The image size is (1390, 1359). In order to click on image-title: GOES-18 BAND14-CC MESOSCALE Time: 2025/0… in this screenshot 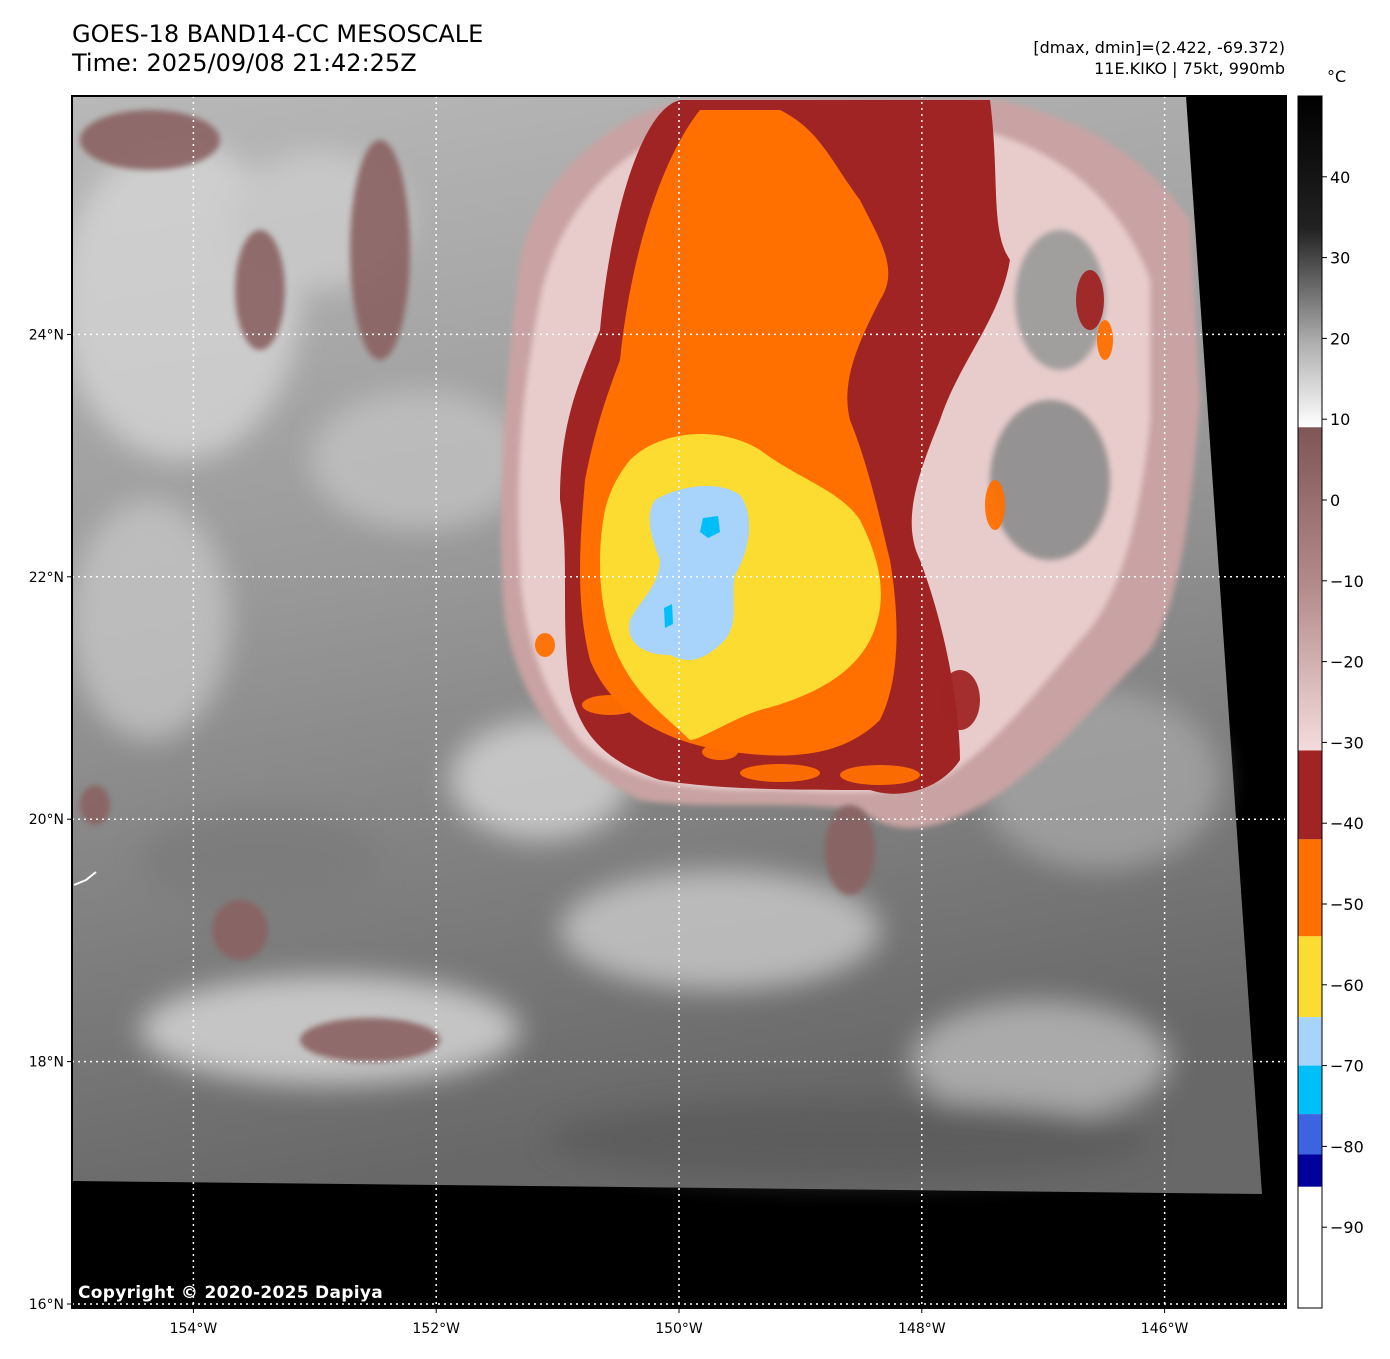, I will do `click(277, 49)`.